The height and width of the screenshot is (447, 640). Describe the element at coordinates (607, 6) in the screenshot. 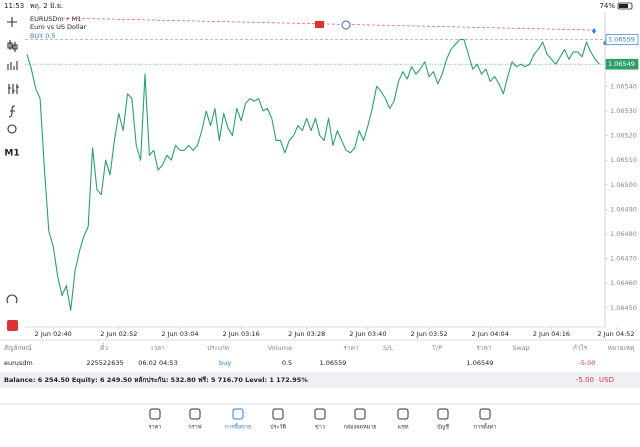

I see `status-battery: 74%` at that location.